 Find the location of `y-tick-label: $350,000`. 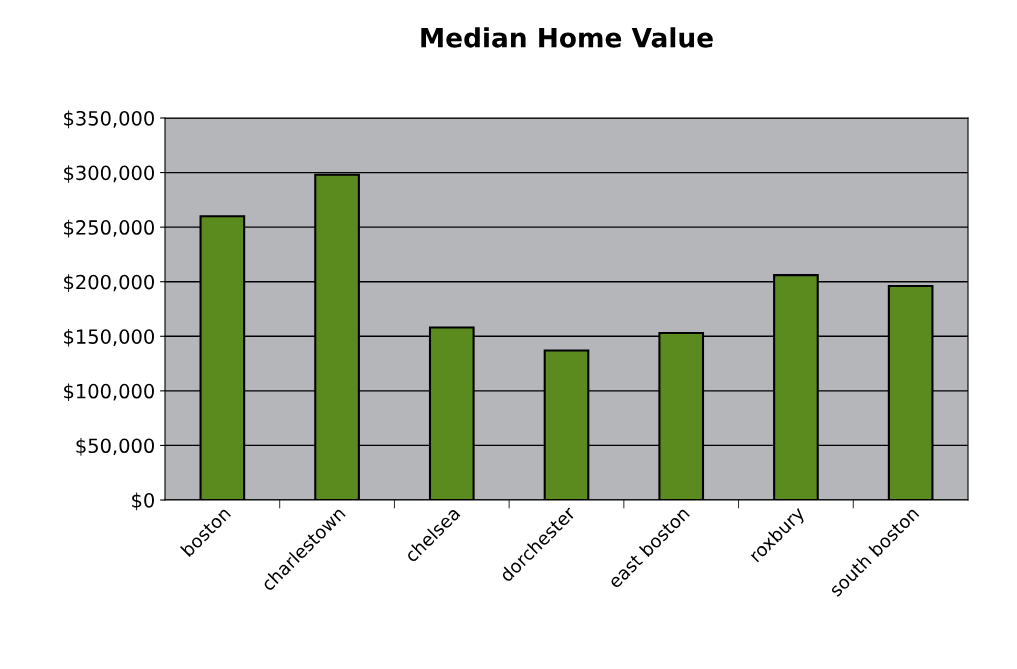

y-tick-label: $350,000 is located at coordinates (109, 119).